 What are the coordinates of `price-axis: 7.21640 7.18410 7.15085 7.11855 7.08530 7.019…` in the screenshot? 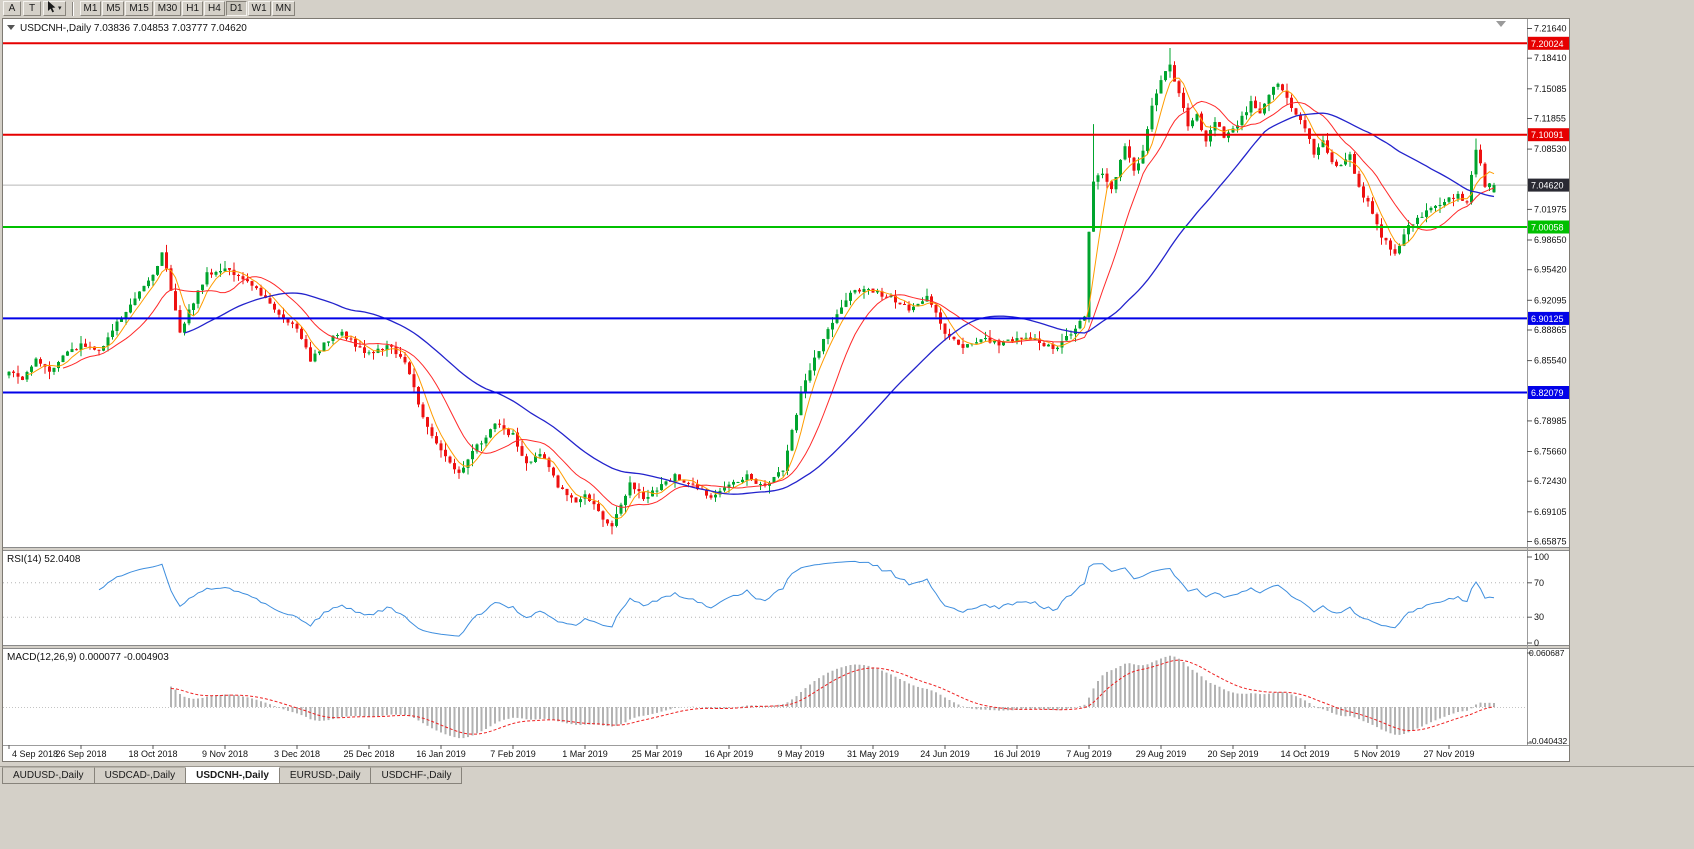 It's located at (1547, 285).